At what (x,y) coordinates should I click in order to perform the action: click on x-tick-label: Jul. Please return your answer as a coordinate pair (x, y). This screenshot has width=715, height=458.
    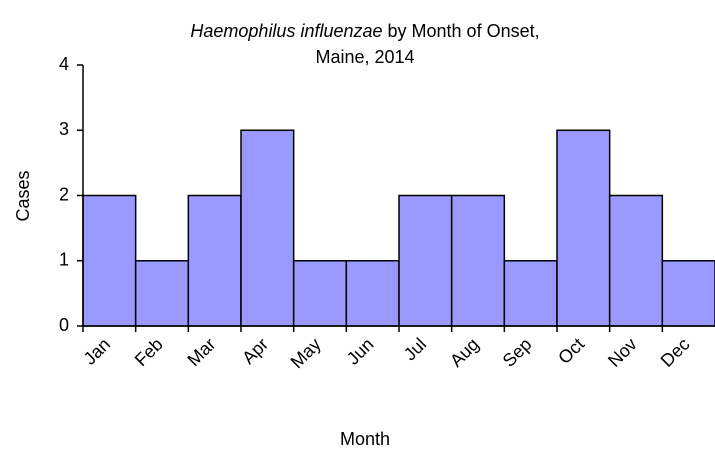
    Looking at the image, I should click on (415, 349).